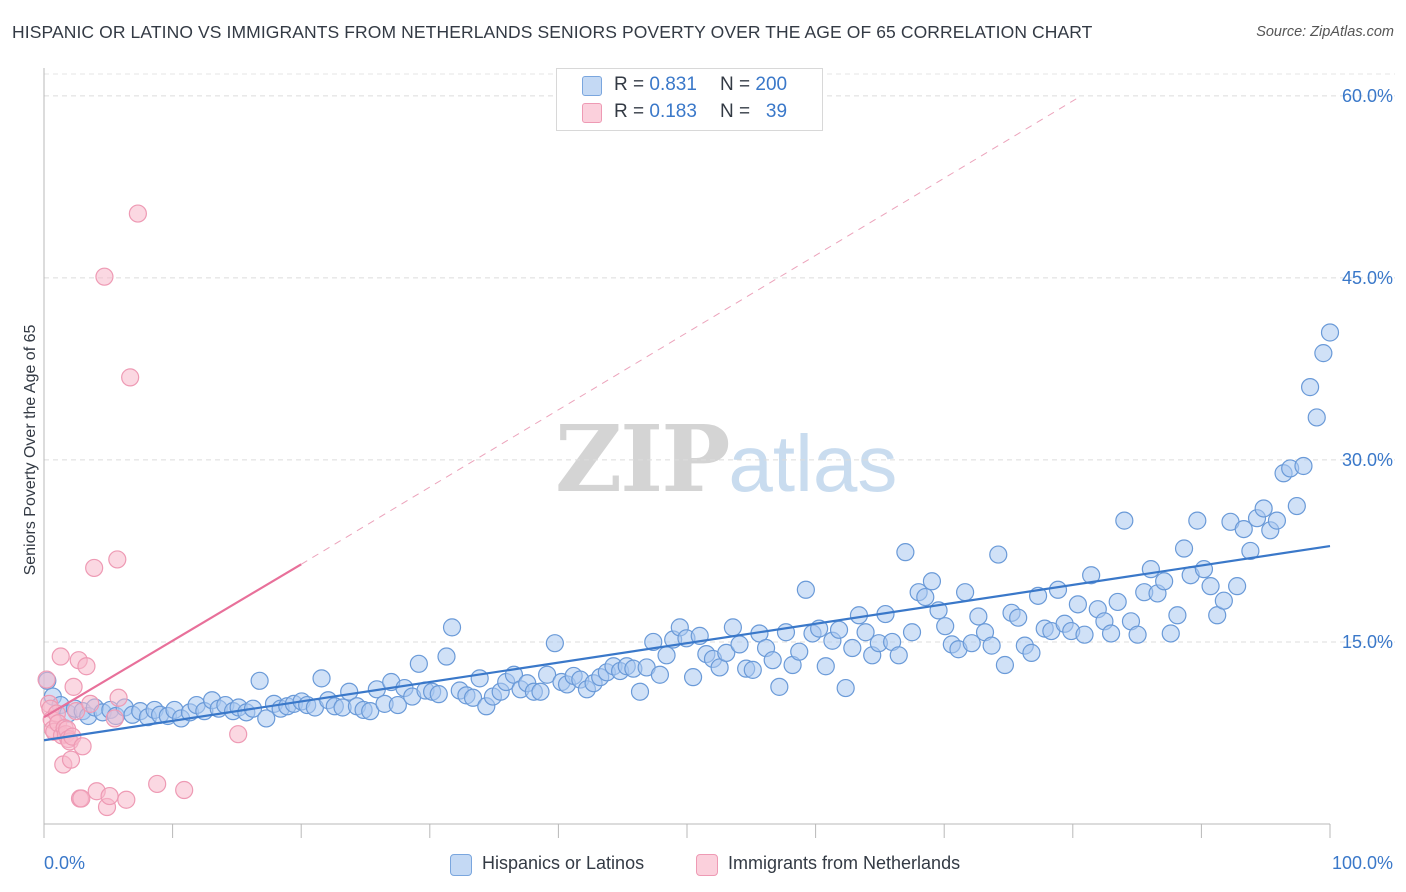 This screenshot has width=1406, height=892. What do you see at coordinates (1367, 642) in the screenshot?
I see `y-tick-label: 15.0%` at bounding box center [1367, 642].